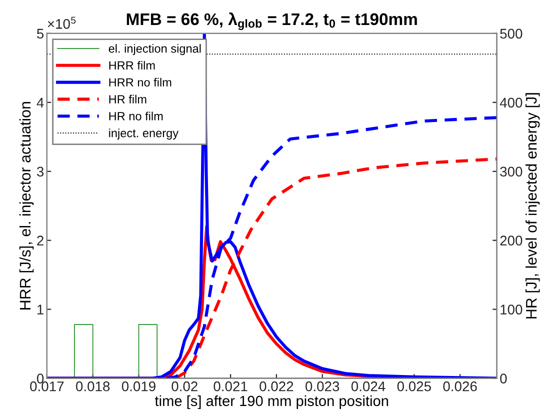 The height and width of the screenshot is (418, 552). Describe the element at coordinates (47, 386) in the screenshot. I see `x-tick-label: 0.017` at that location.